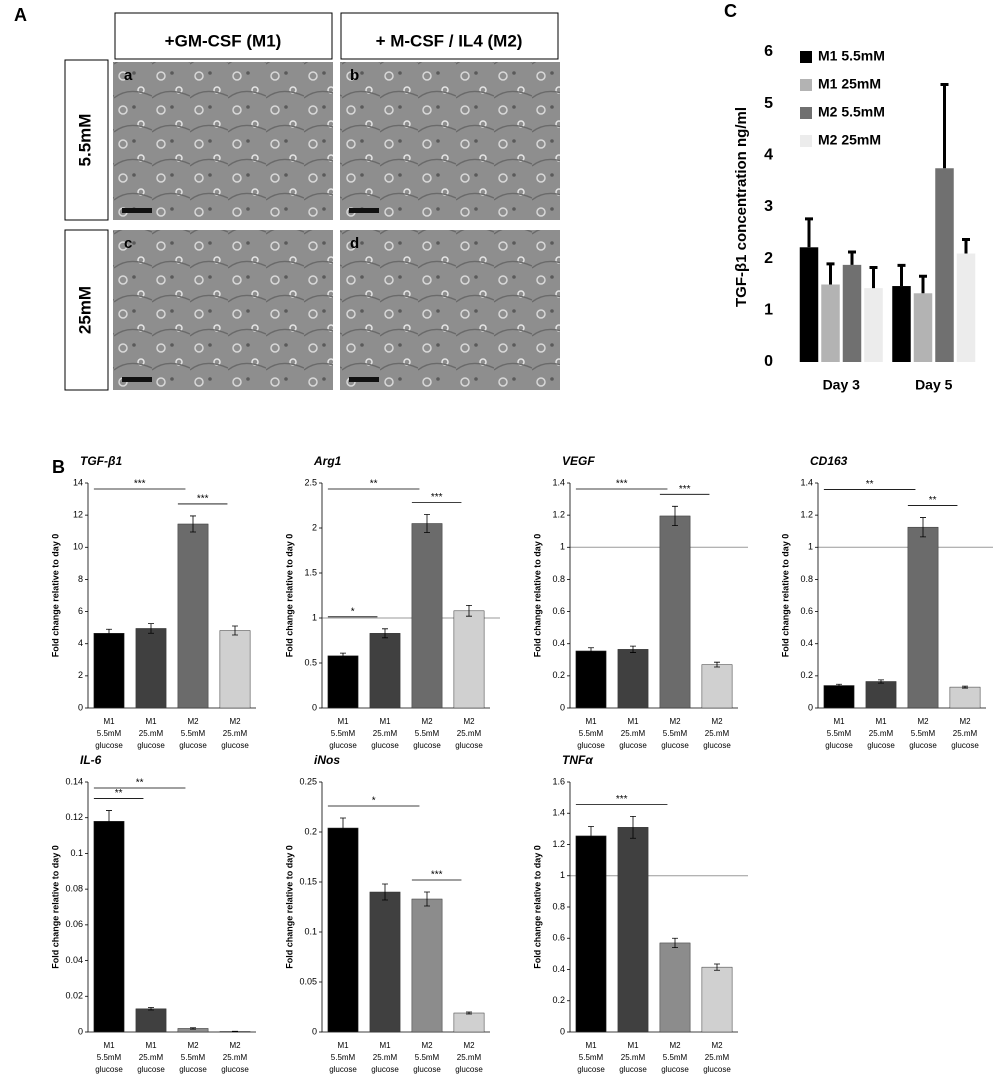 The width and height of the screenshot is (993, 1076). I want to click on y-tick-label: 0.06, so click(74, 924).